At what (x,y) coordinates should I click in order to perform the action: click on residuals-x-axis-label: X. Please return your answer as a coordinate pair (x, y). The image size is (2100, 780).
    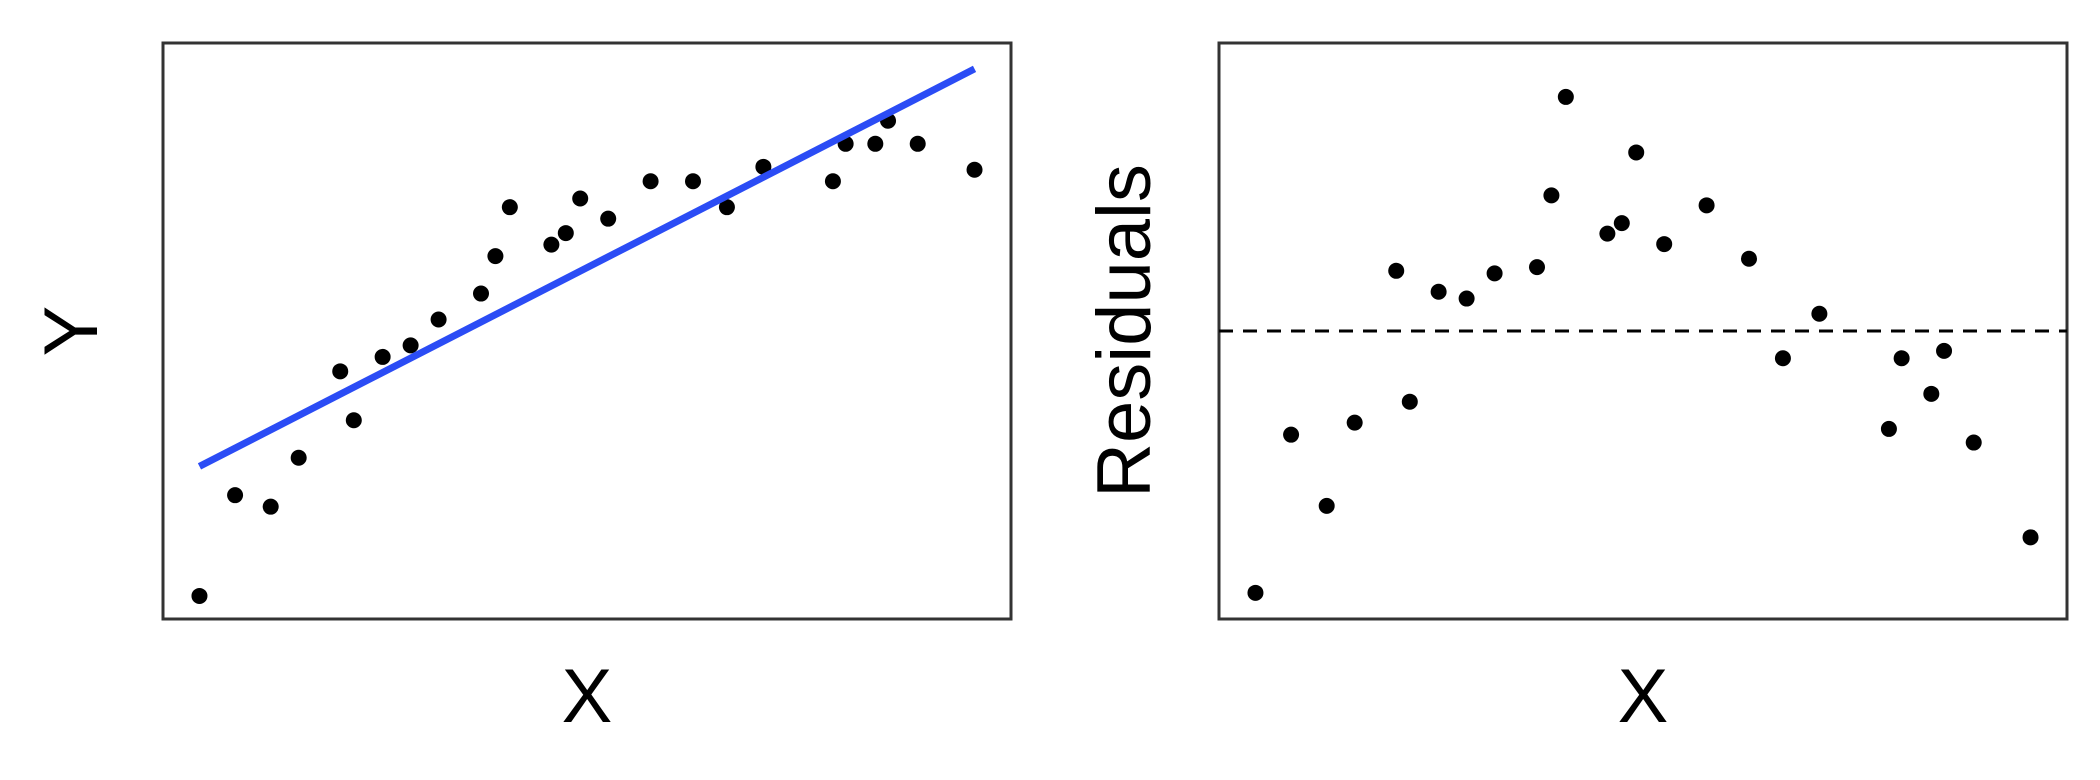
    Looking at the image, I should click on (1643, 696).